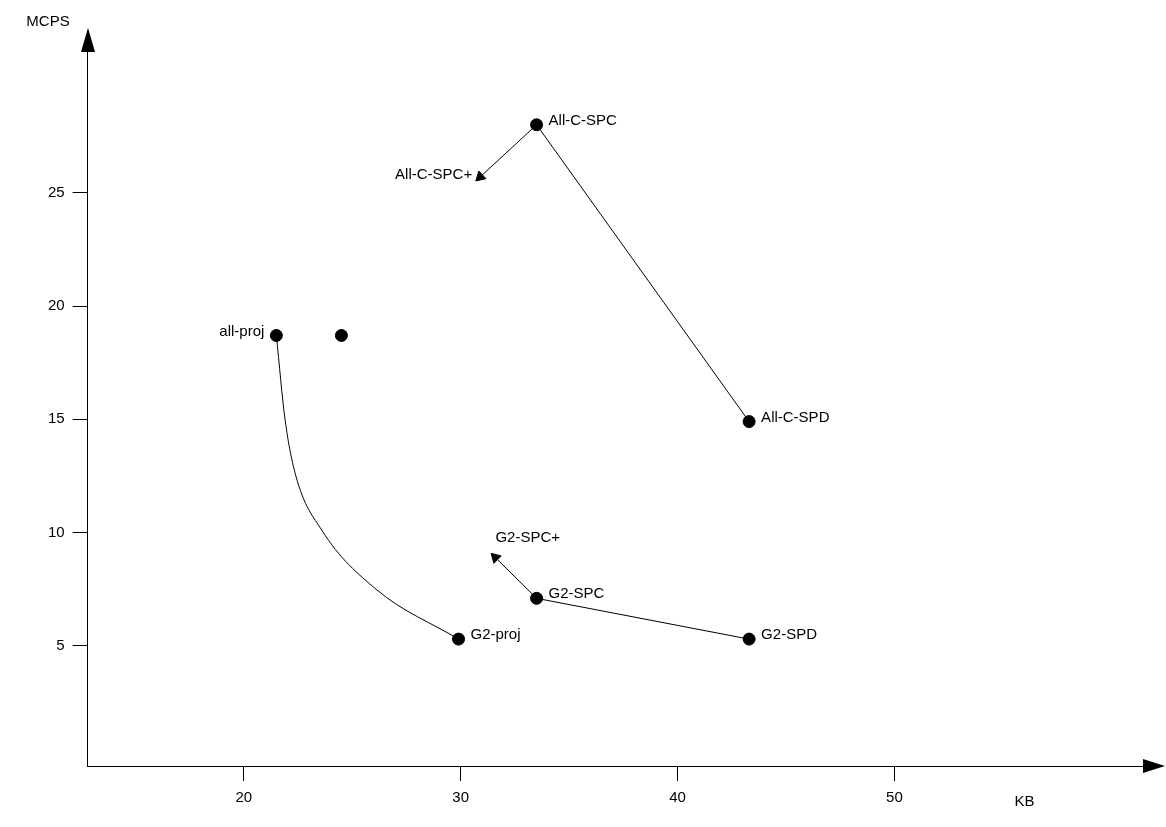  What do you see at coordinates (583, 119) in the screenshot?
I see `annotation: All-C-SPC` at bounding box center [583, 119].